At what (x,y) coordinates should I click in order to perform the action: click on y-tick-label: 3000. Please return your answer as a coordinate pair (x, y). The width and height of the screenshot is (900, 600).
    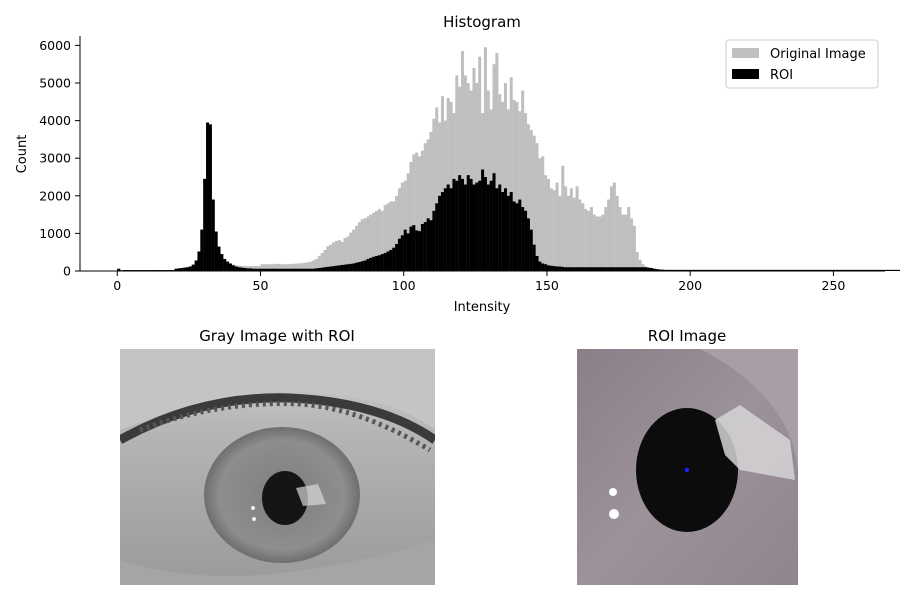
    Looking at the image, I should click on (55, 158).